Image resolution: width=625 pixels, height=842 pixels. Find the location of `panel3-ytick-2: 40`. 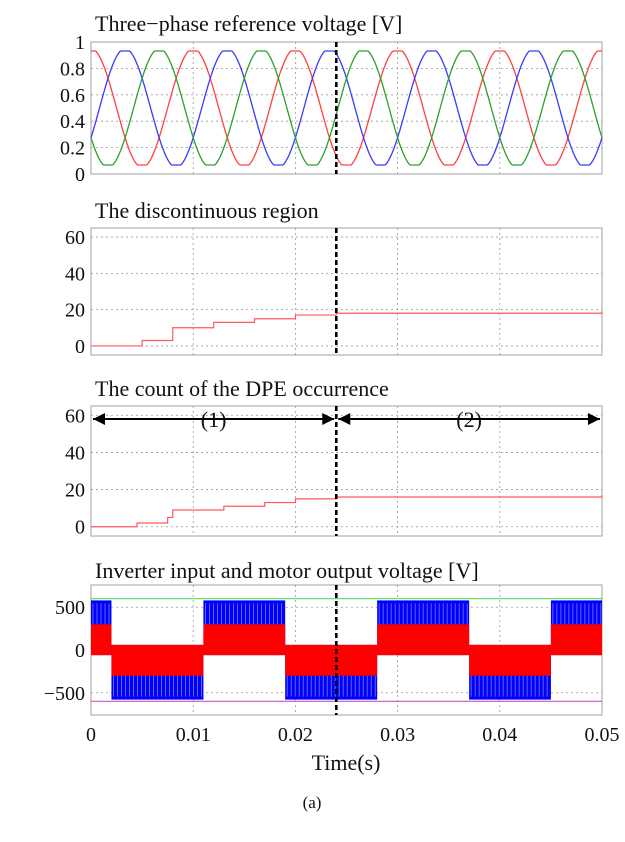

panel3-ytick-2: 40 is located at coordinates (75, 453).